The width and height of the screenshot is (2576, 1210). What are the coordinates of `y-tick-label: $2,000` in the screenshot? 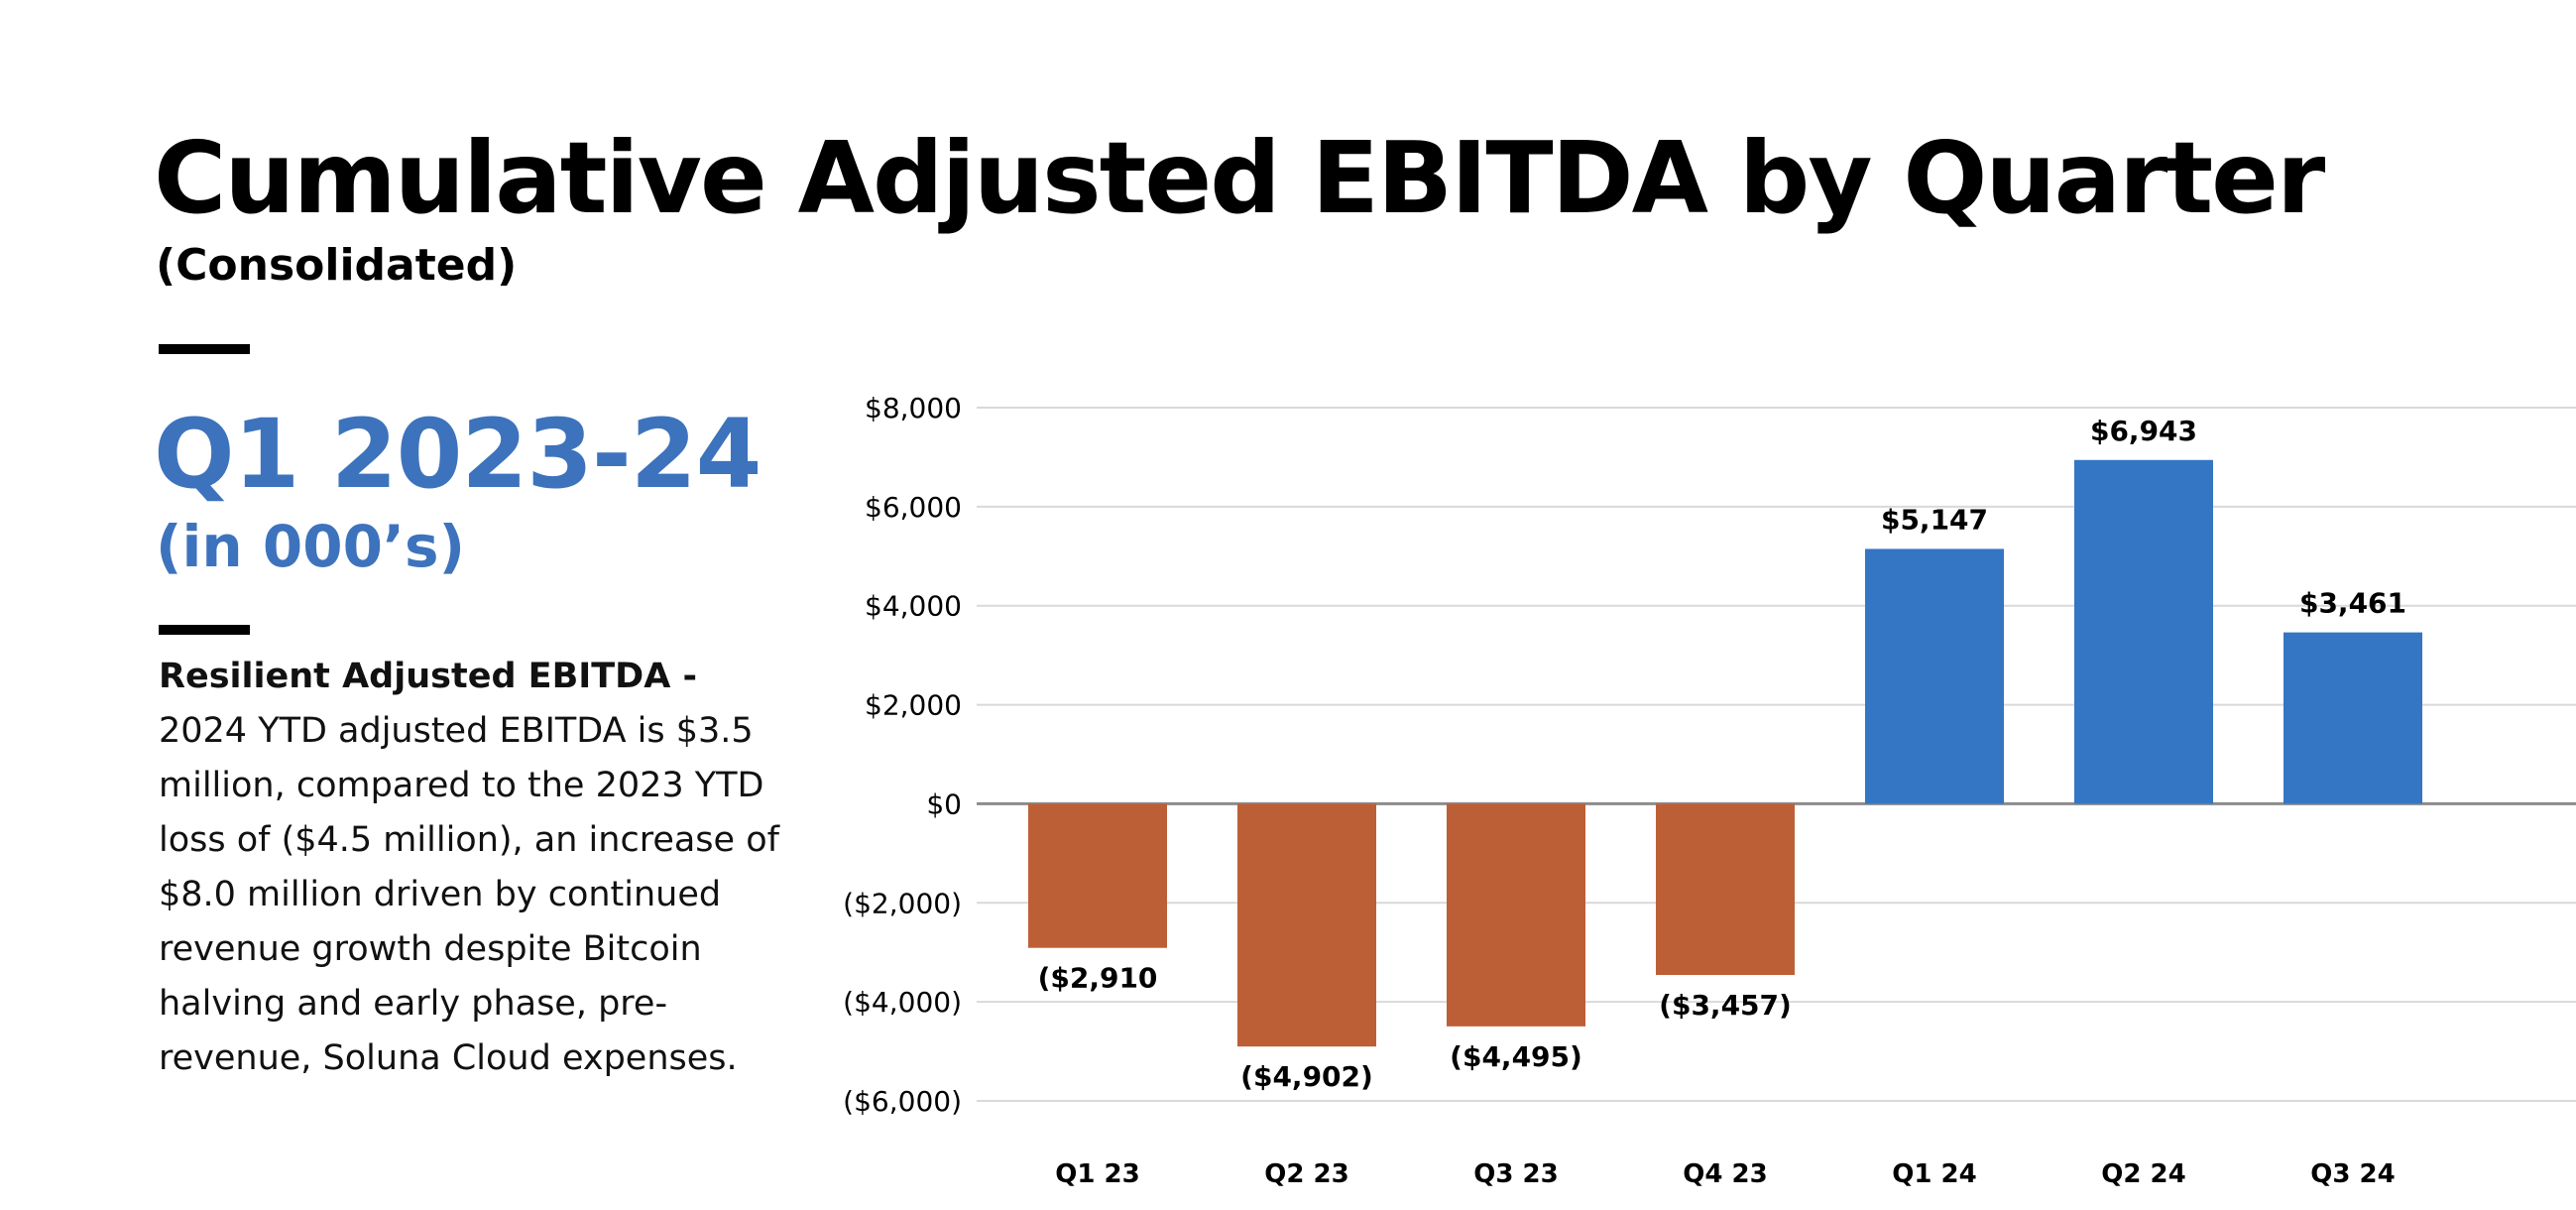 It's located at (914, 705).